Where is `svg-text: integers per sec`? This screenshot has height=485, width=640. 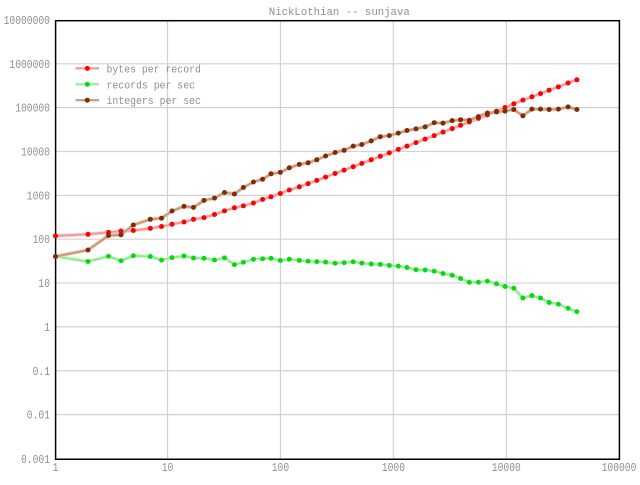 svg-text: integers per sec is located at coordinates (154, 102).